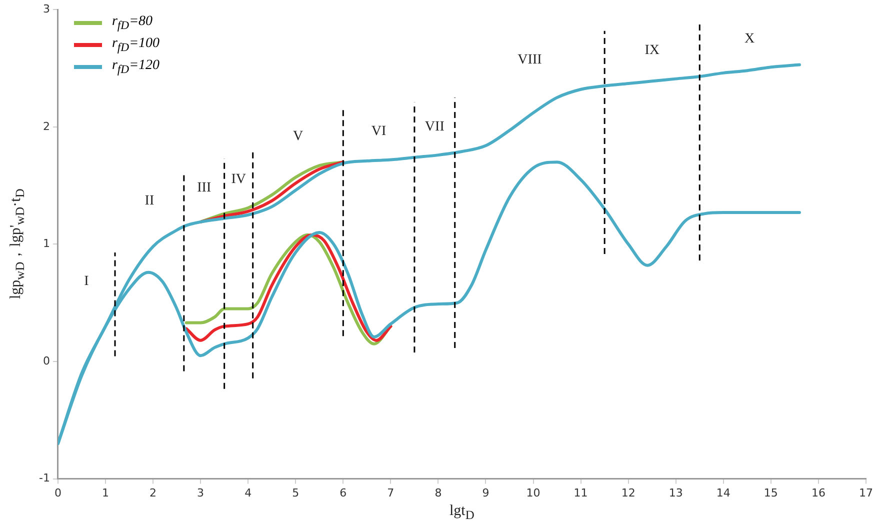  What do you see at coordinates (675, 493) in the screenshot?
I see `x-tick-label: 13` at bounding box center [675, 493].